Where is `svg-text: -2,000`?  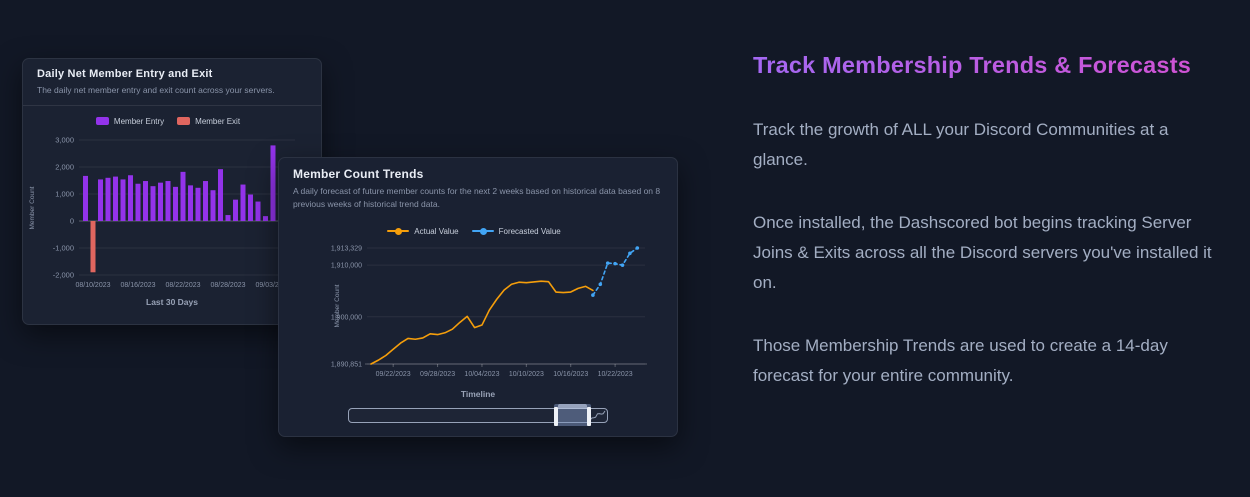
svg-text: -2,000 is located at coordinates (63, 274).